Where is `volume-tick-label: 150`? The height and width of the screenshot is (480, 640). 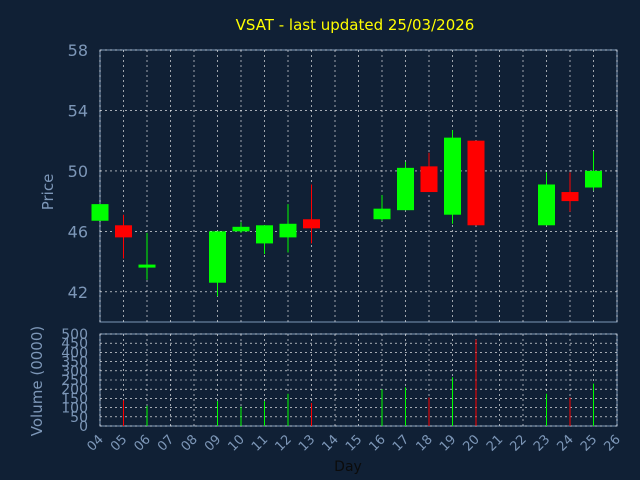
volume-tick-label: 150 is located at coordinates (74, 399).